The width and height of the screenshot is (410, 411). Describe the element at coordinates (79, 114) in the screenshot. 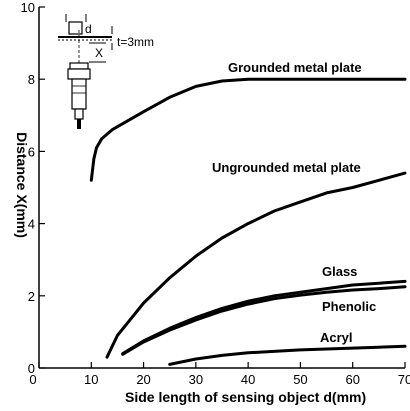

I see `inset-sensor-tail` at that location.